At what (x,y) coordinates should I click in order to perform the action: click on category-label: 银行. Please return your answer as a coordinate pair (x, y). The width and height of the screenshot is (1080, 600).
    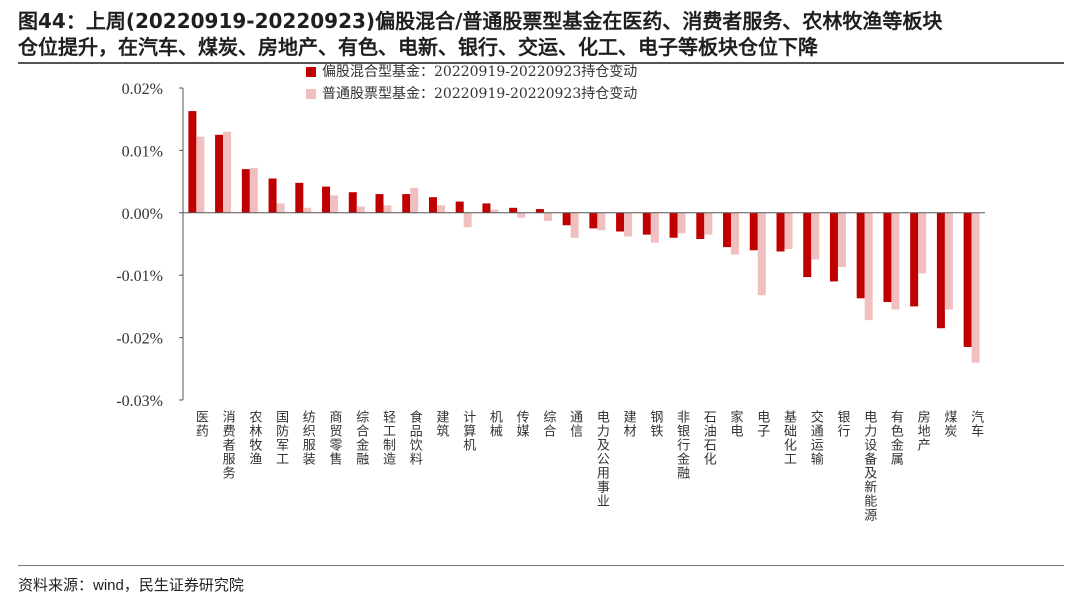
    Looking at the image, I should click on (842, 424).